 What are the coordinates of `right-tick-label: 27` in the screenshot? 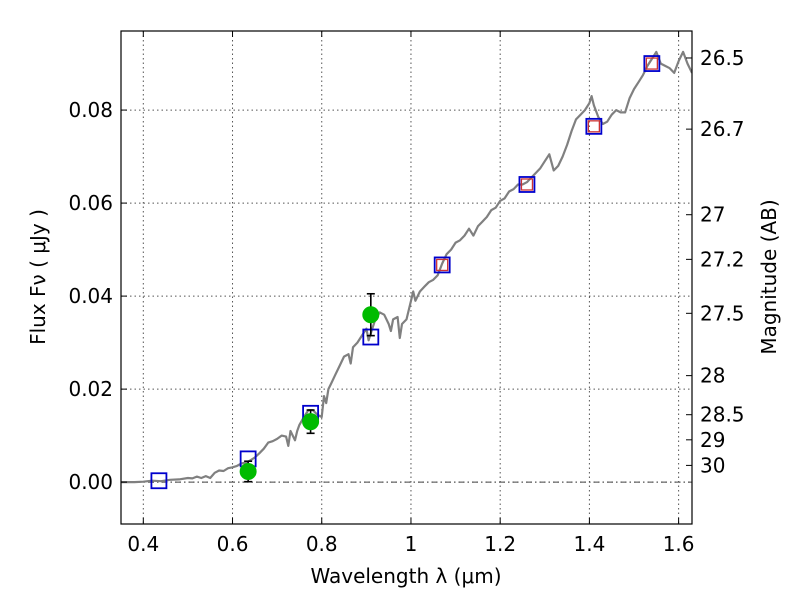 It's located at (712, 215).